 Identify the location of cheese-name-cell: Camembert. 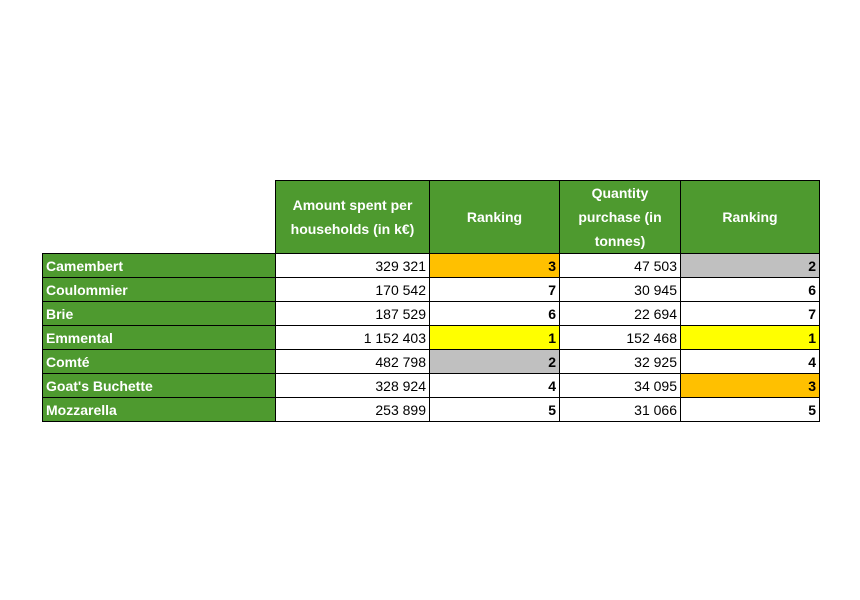
(159, 265).